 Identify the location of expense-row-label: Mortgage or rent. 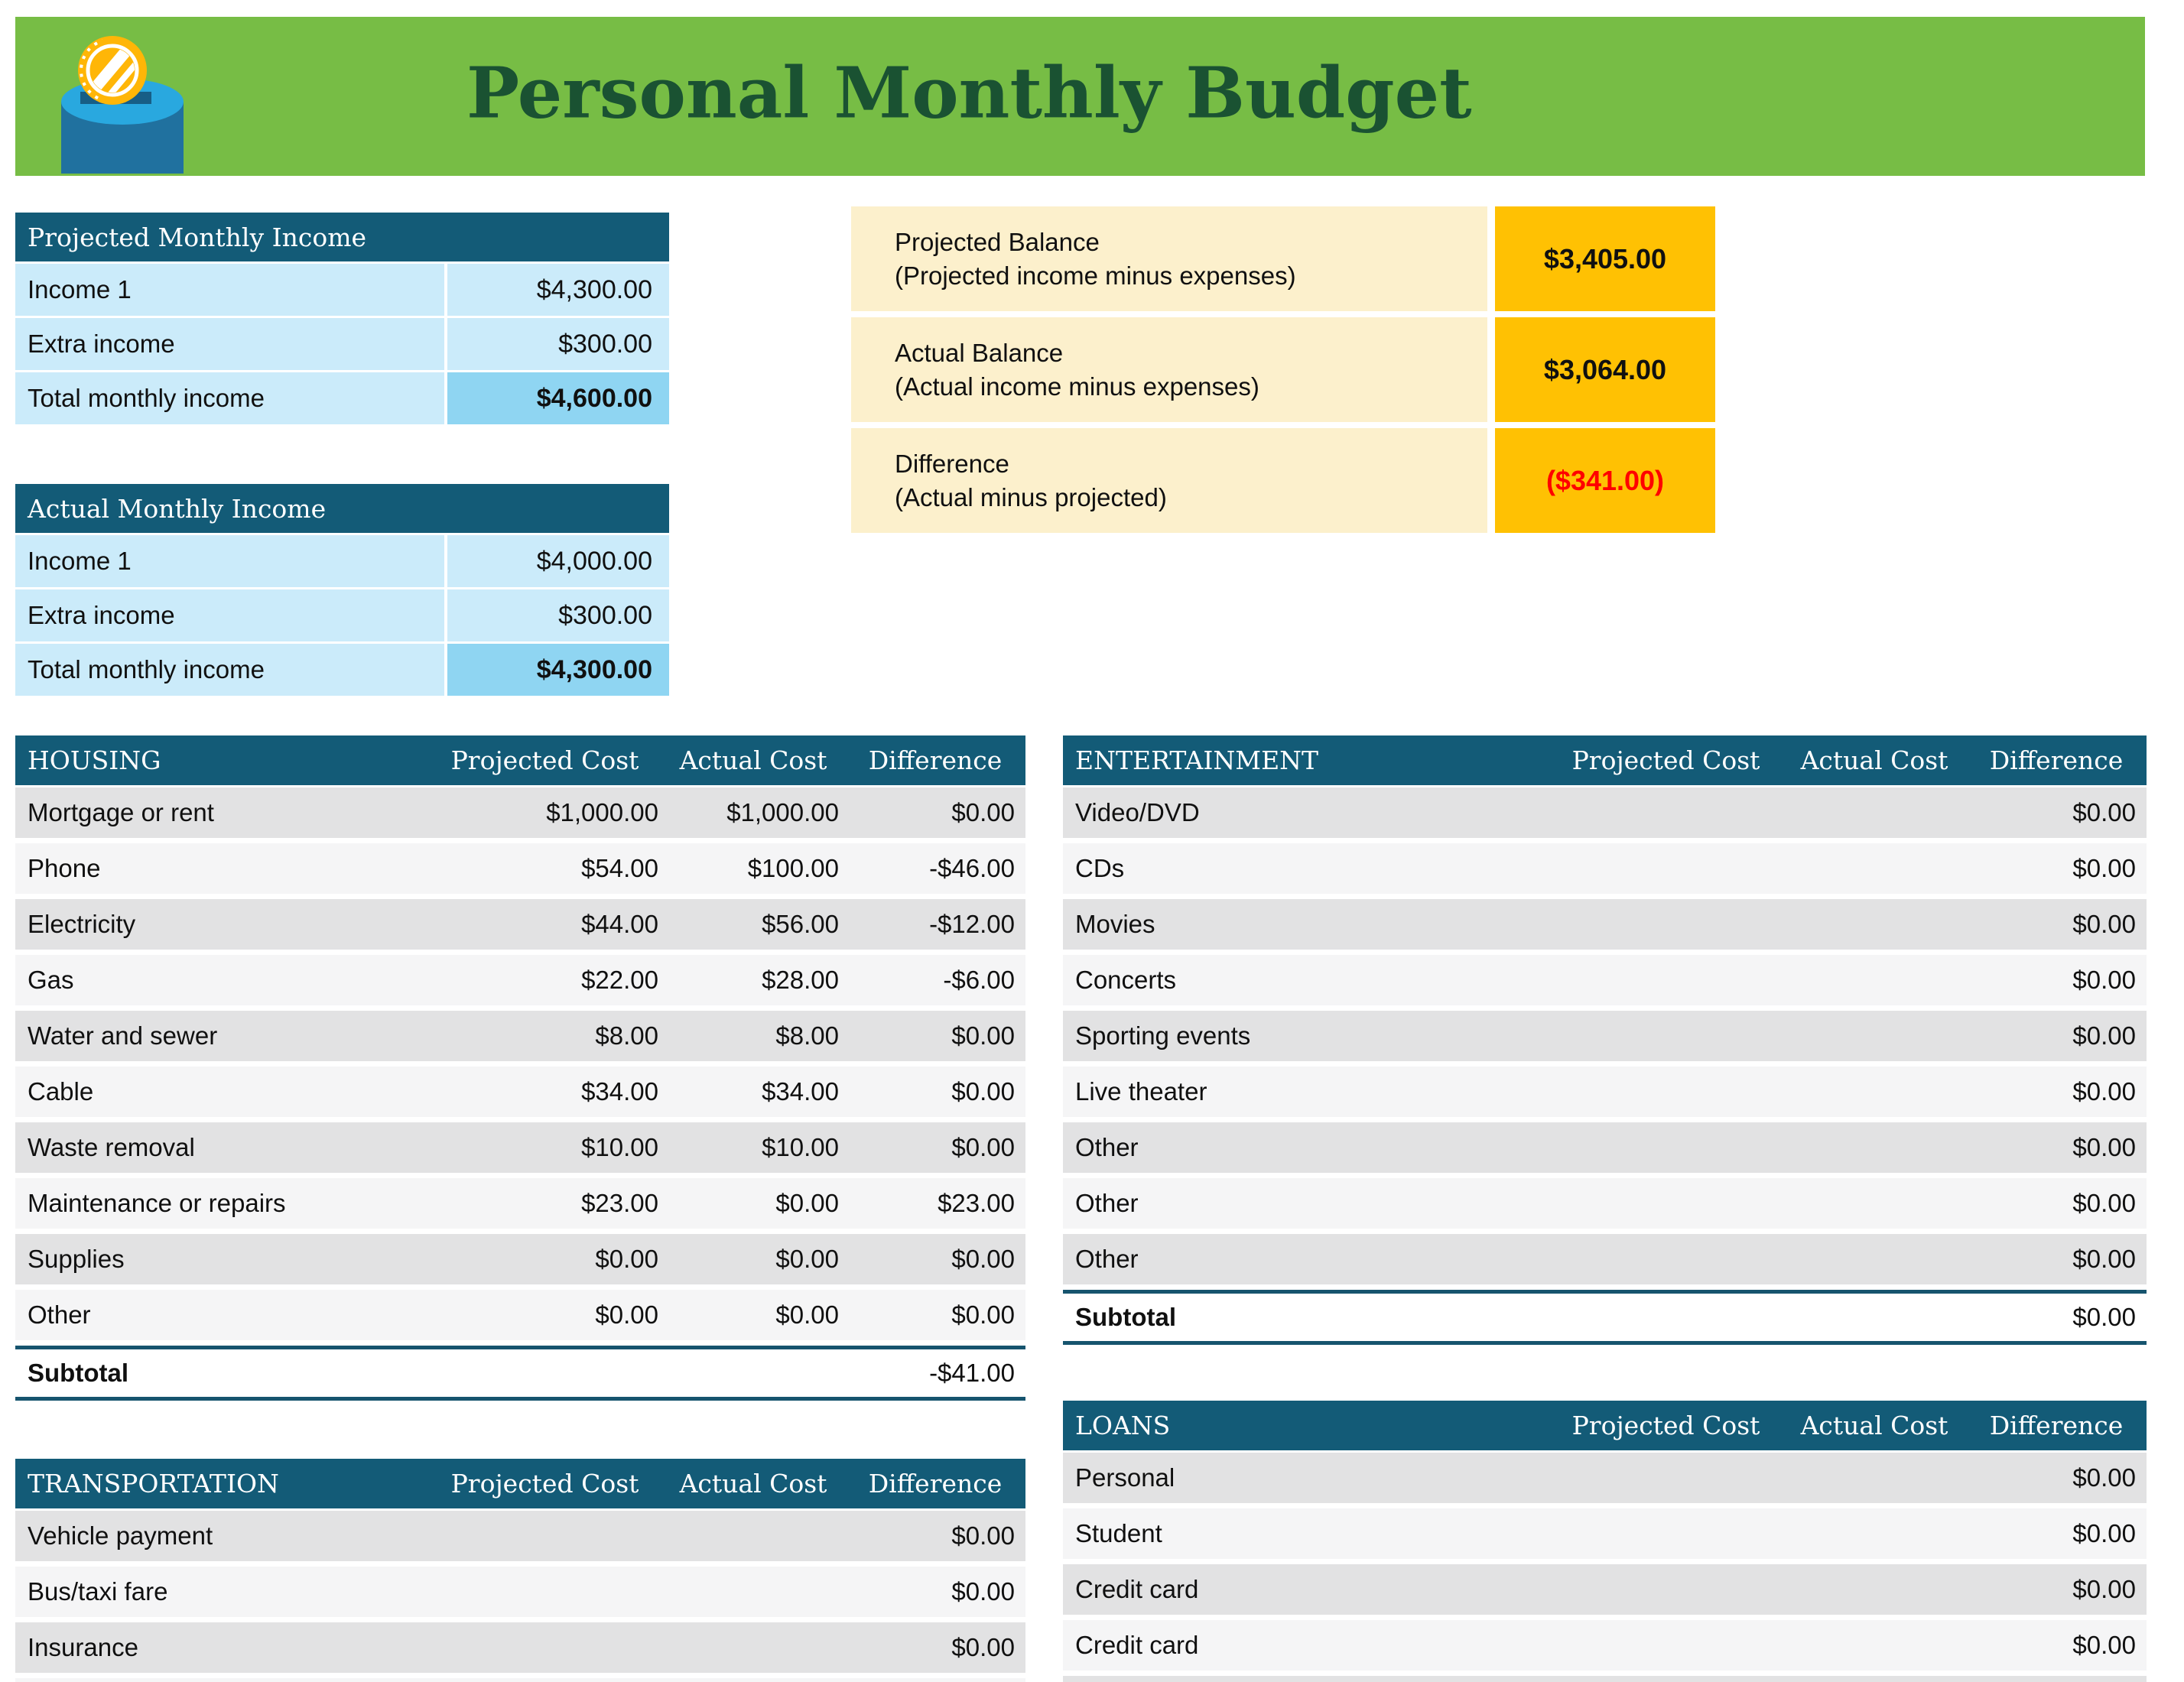
(121, 812).